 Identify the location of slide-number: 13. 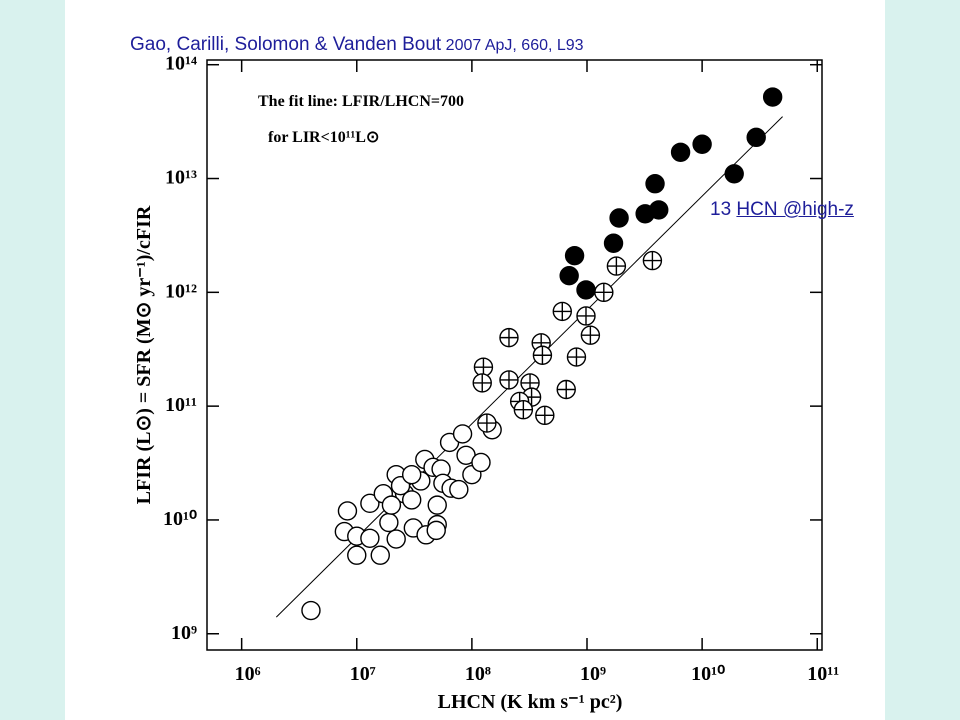
(721, 209).